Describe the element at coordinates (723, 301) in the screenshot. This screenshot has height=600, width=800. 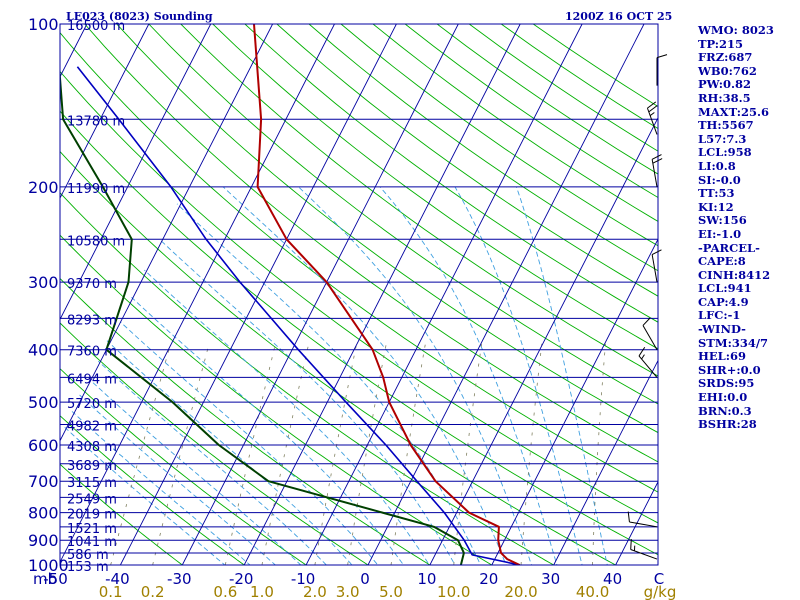
I see `stat-line: CAP:4.9` at that location.